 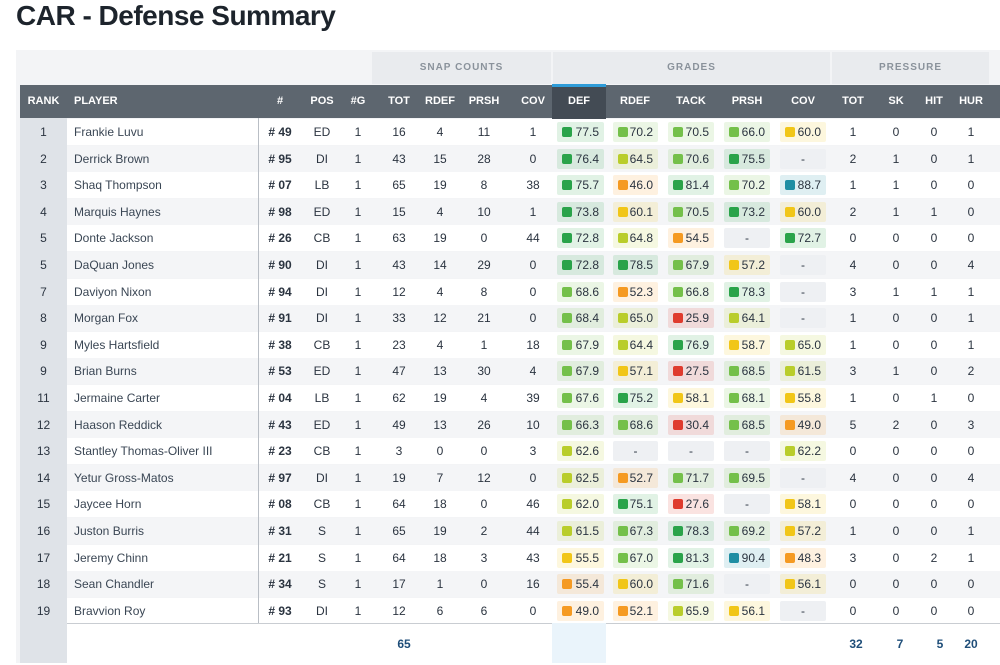 What do you see at coordinates (697, 424) in the screenshot?
I see `grade-tack-value: 30.4` at bounding box center [697, 424].